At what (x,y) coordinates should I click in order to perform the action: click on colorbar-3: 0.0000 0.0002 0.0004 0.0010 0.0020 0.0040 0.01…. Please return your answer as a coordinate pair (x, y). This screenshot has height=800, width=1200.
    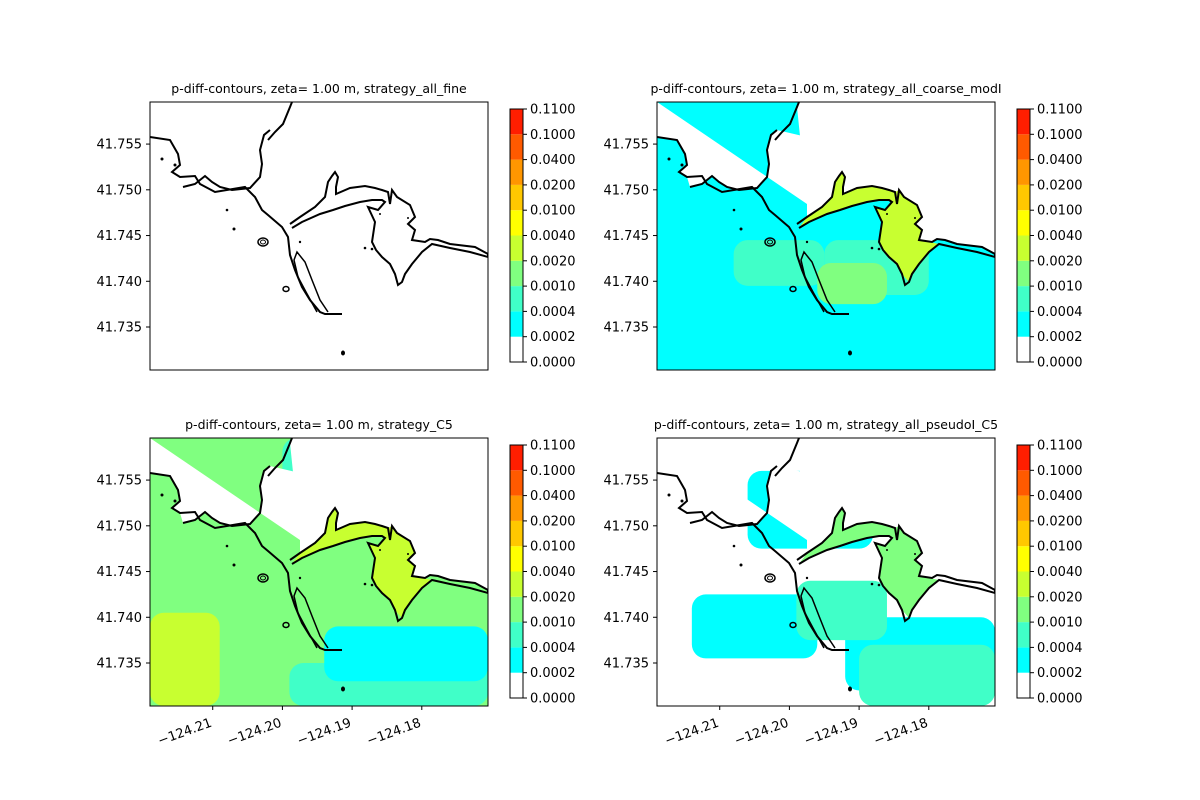
    Looking at the image, I should click on (542, 573).